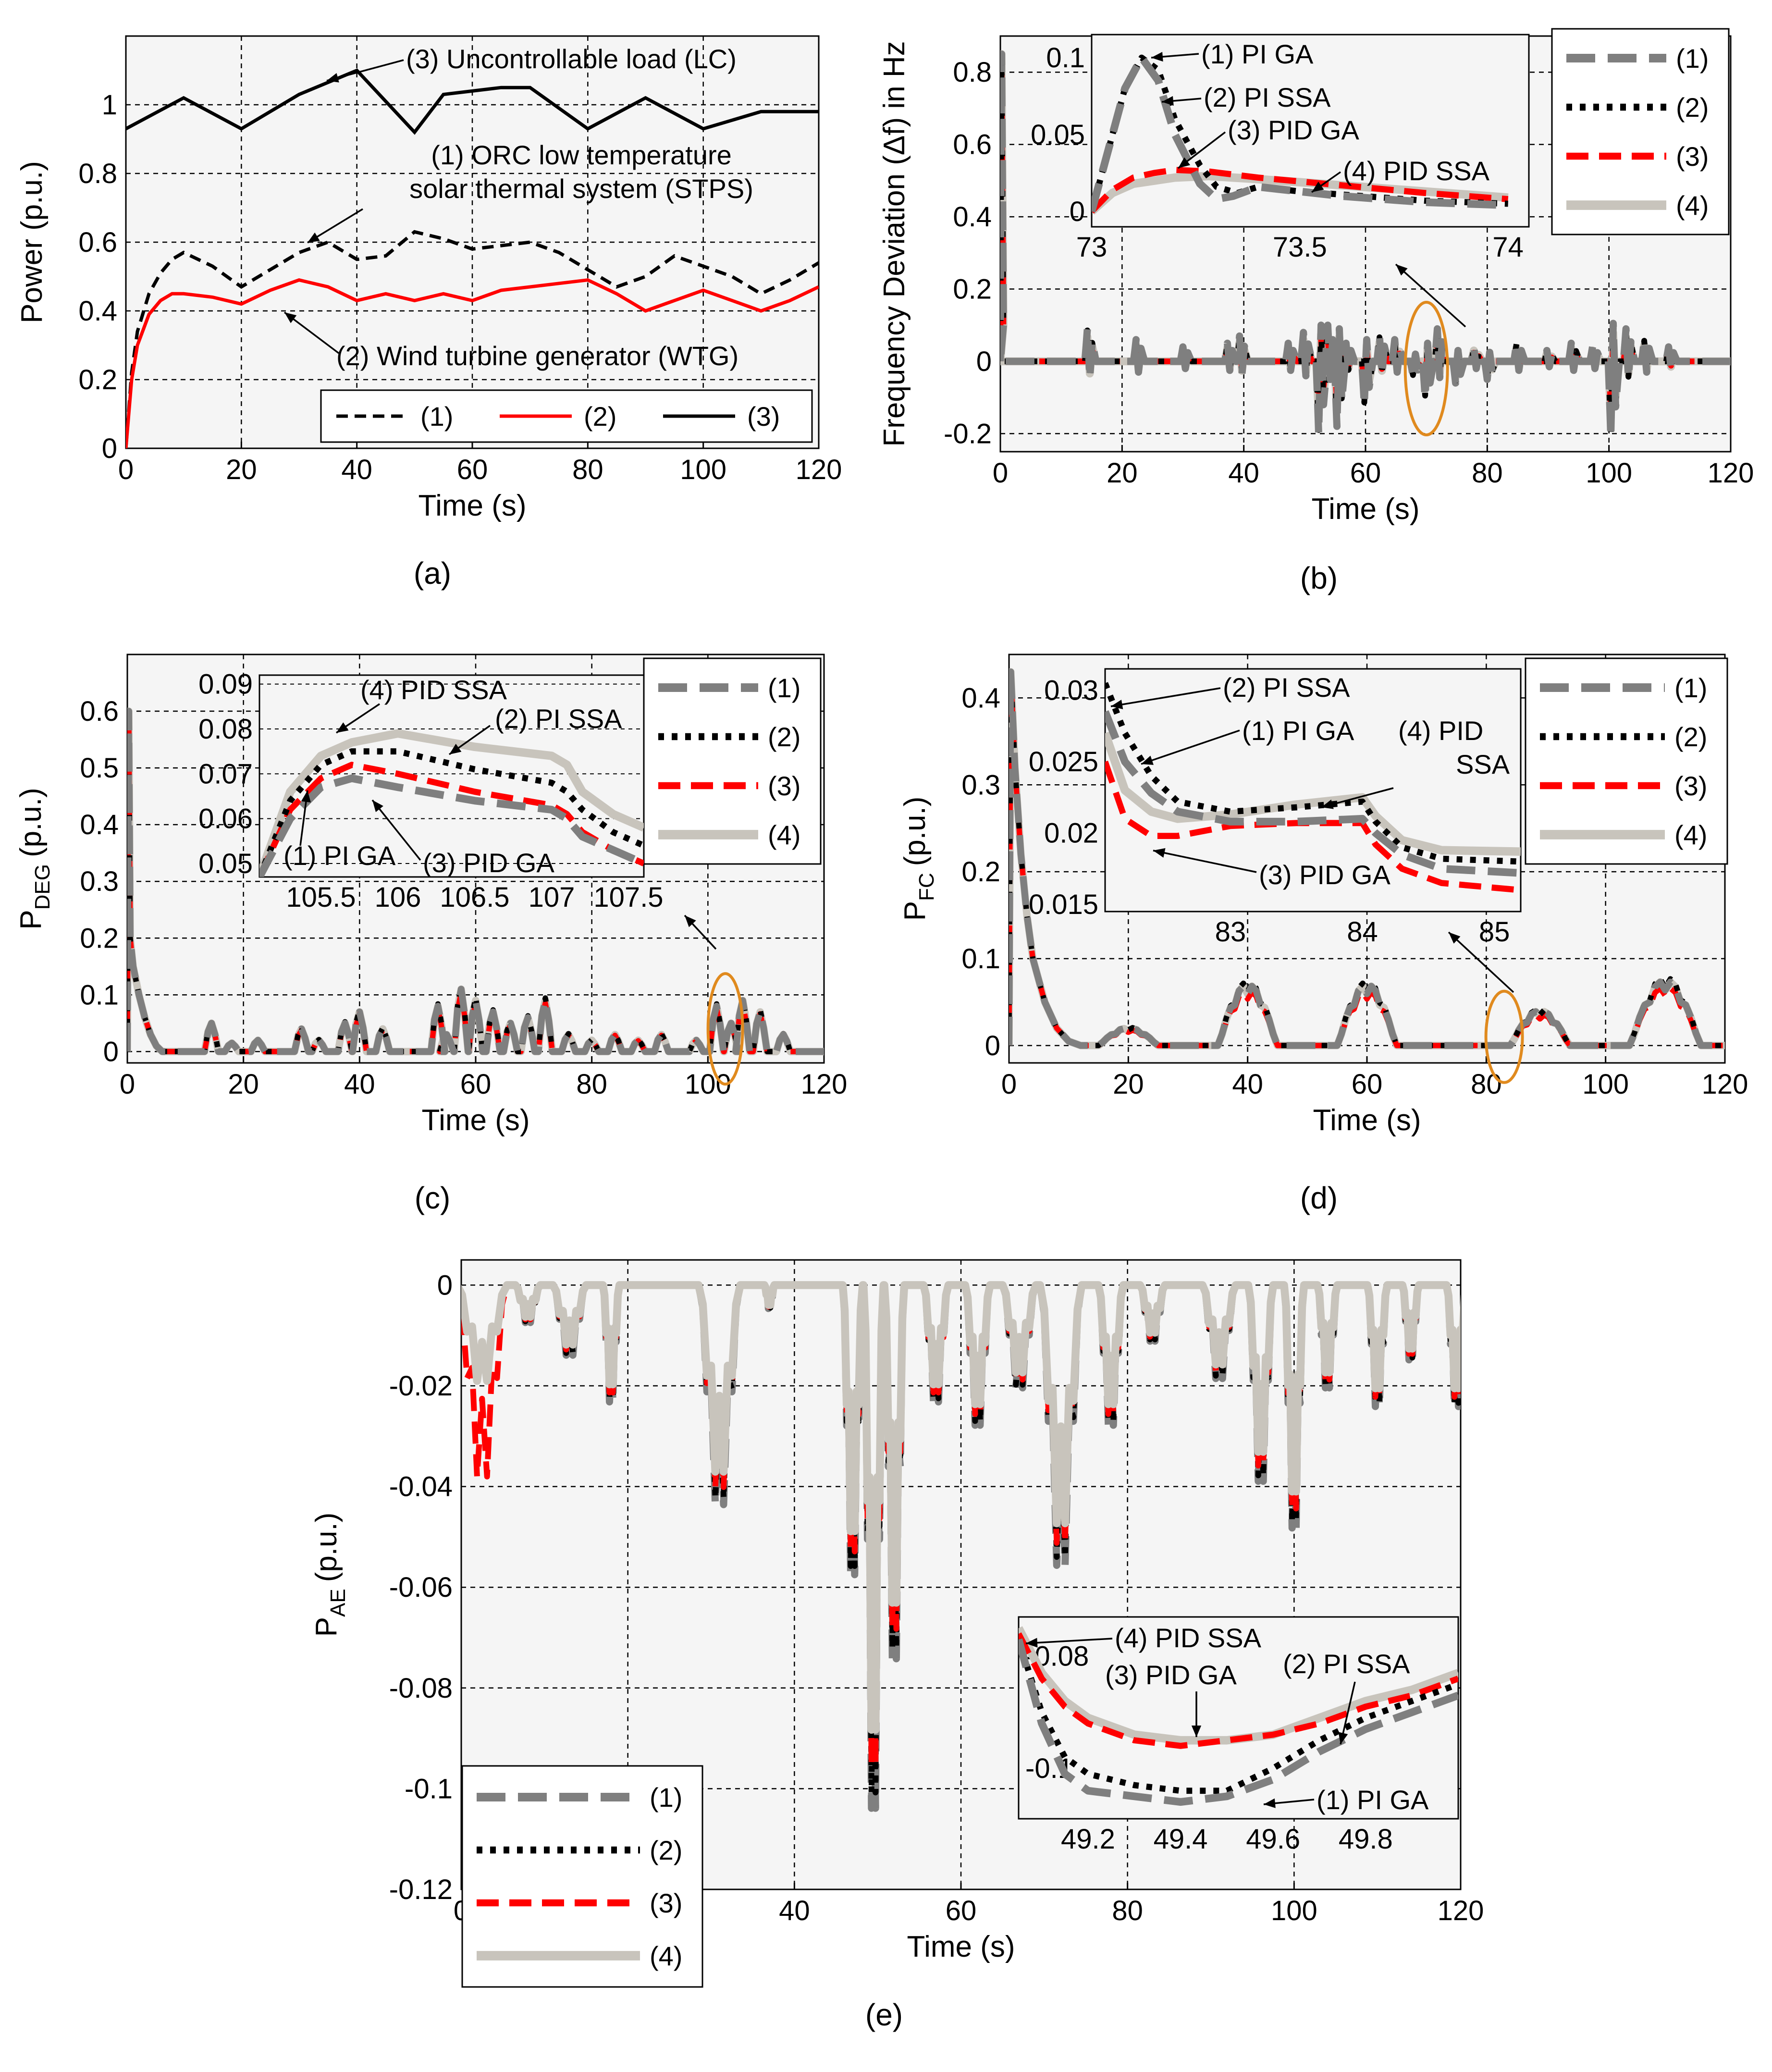  Describe the element at coordinates (733, 761) in the screenshot. I see `legend-box` at that location.